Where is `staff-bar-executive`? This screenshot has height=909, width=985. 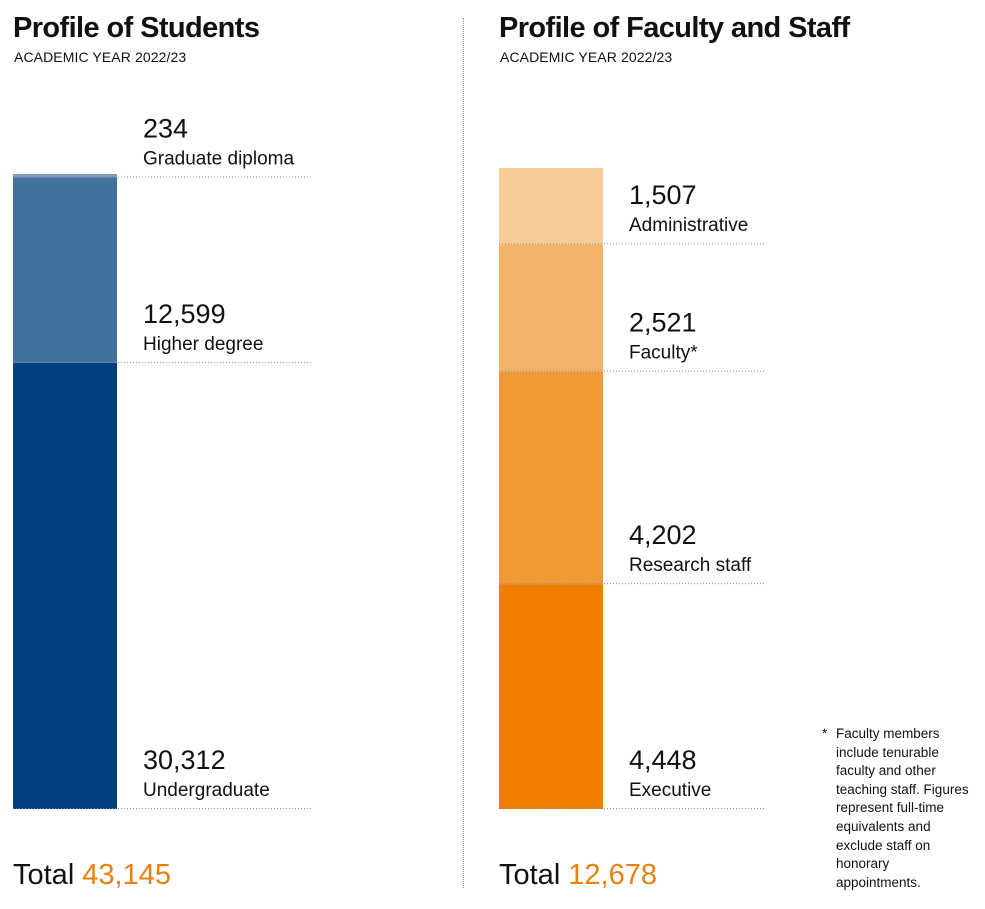
staff-bar-executive is located at coordinates (551, 696).